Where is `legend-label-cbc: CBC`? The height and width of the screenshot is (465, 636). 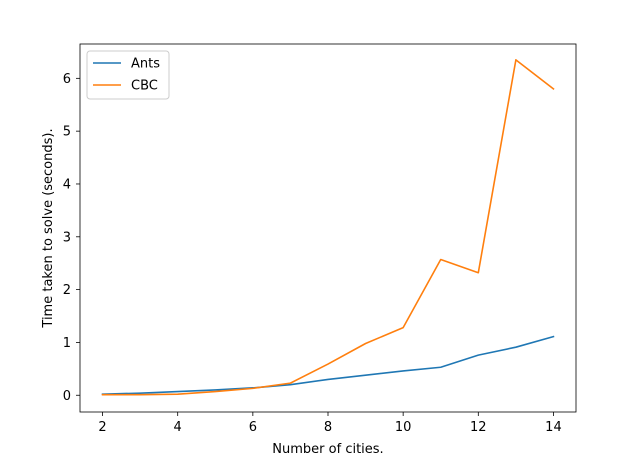
legend-label-cbc: CBC is located at coordinates (144, 86).